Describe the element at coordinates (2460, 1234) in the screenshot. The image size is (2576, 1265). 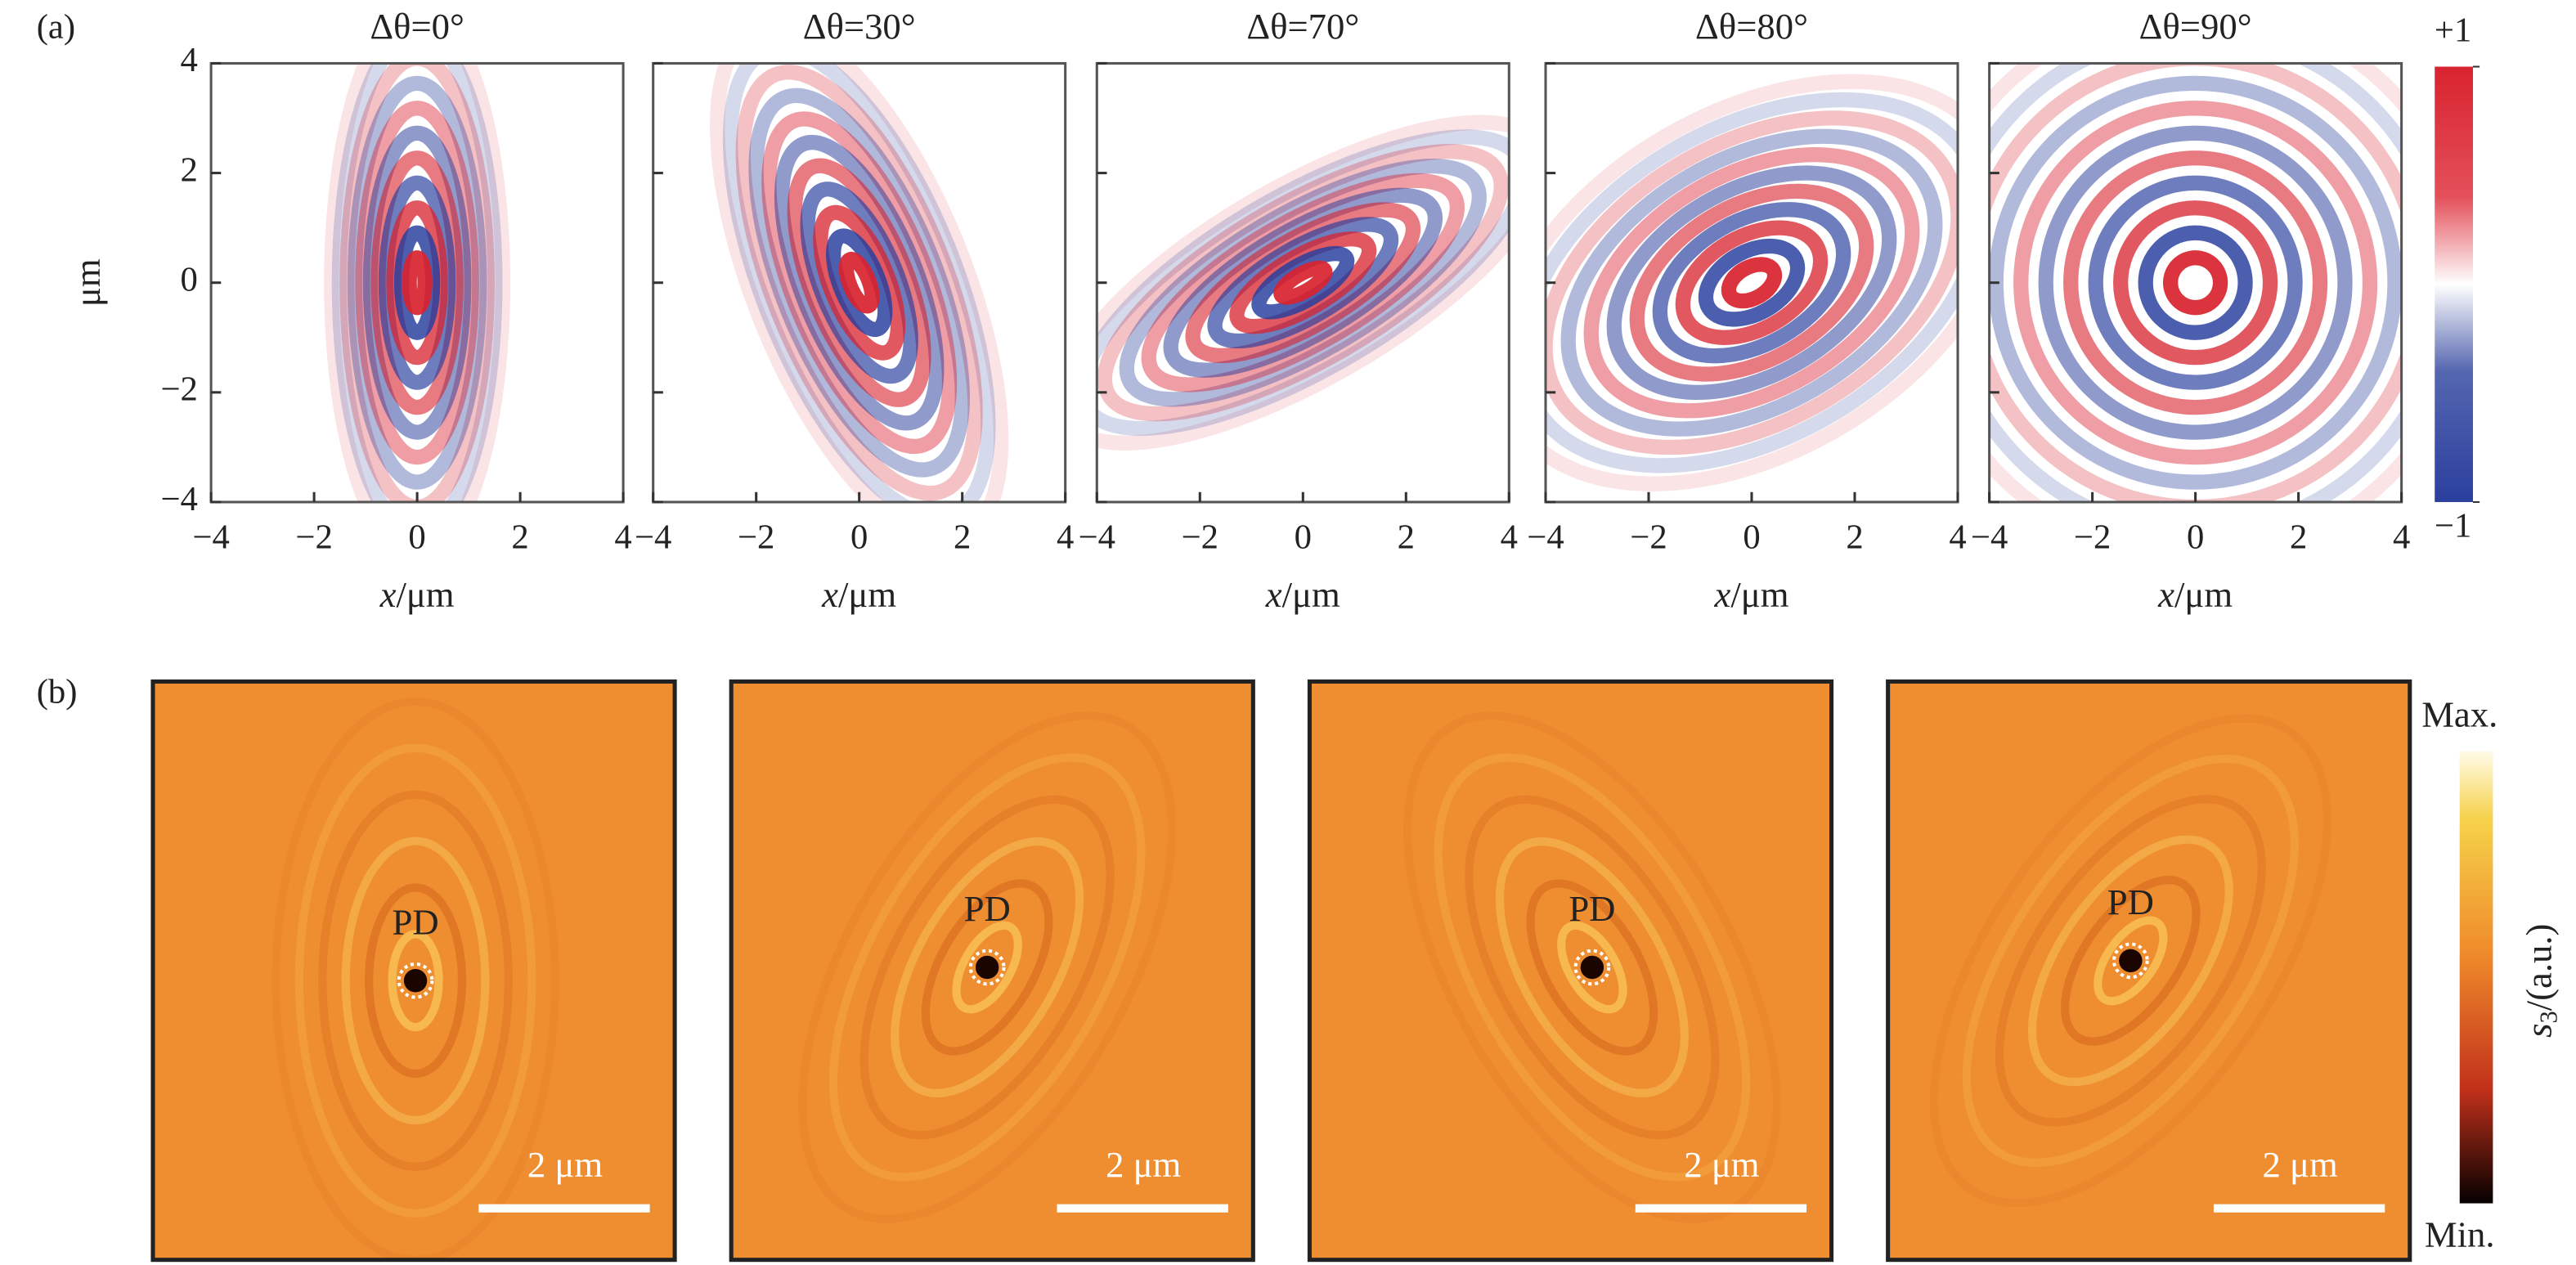
I see `colorbar-min: Min.` at that location.